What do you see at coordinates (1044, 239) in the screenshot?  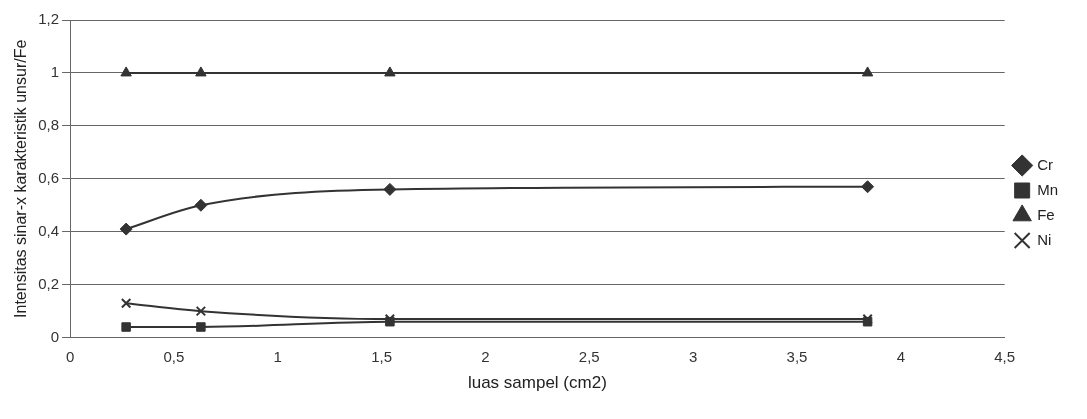 I see `legend-label: Ni` at bounding box center [1044, 239].